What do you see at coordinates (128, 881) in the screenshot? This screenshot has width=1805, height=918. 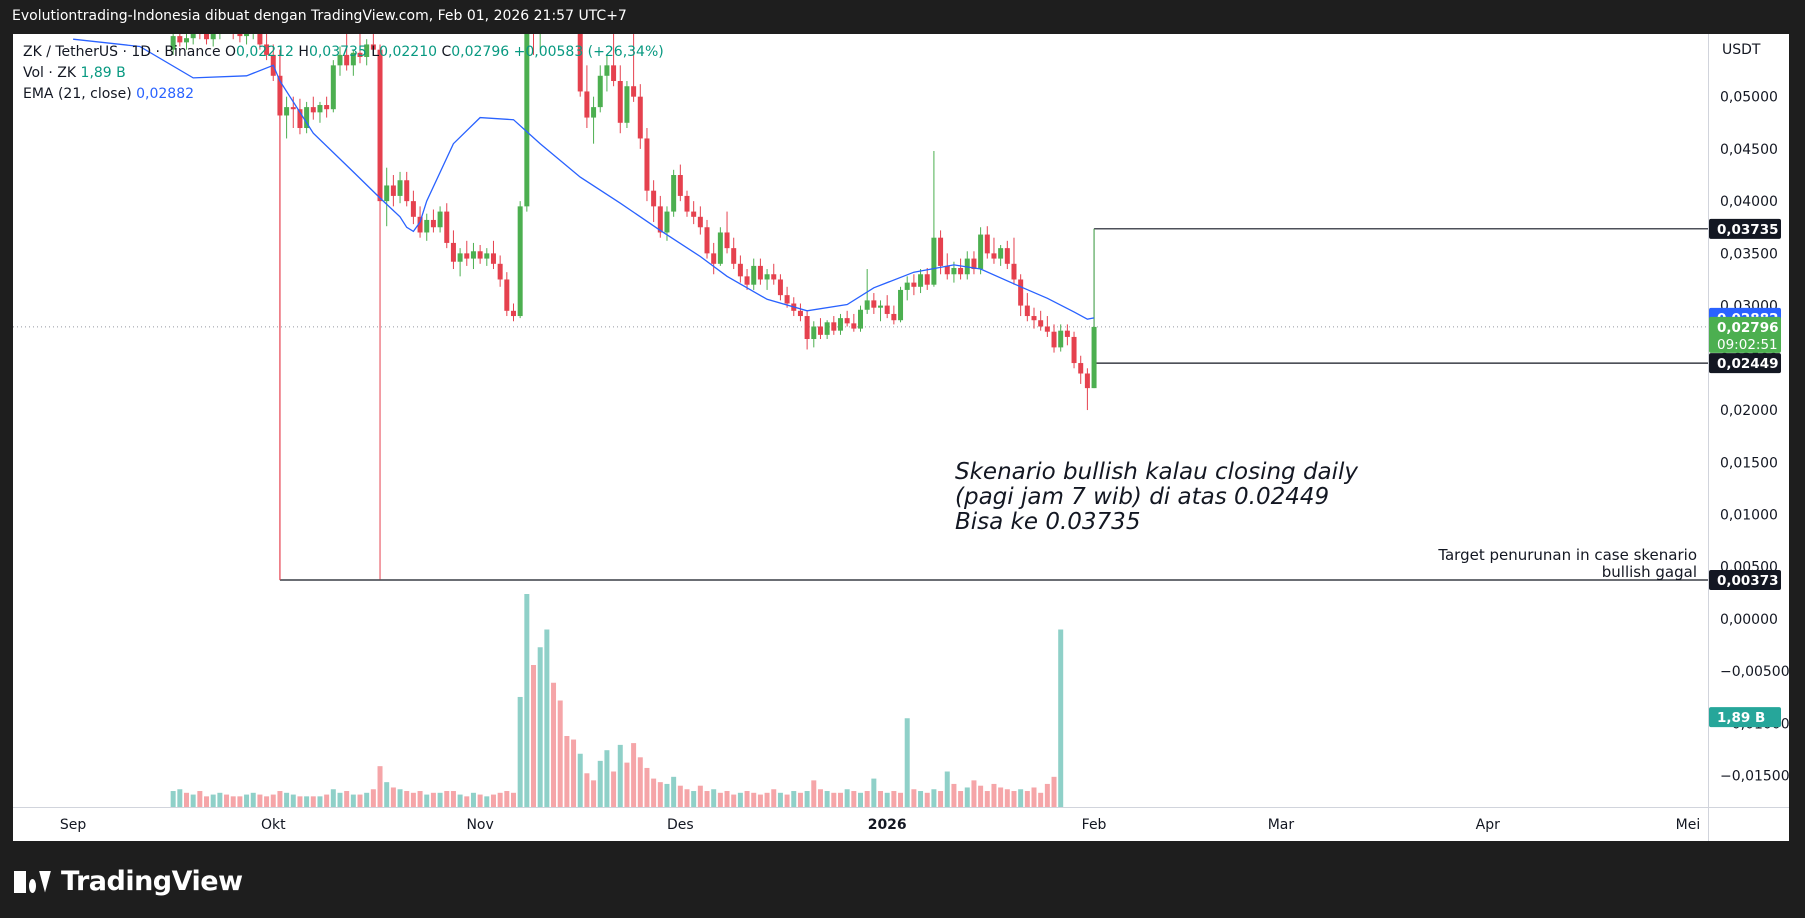 I see `tradingview-logo: TradingView` at bounding box center [128, 881].